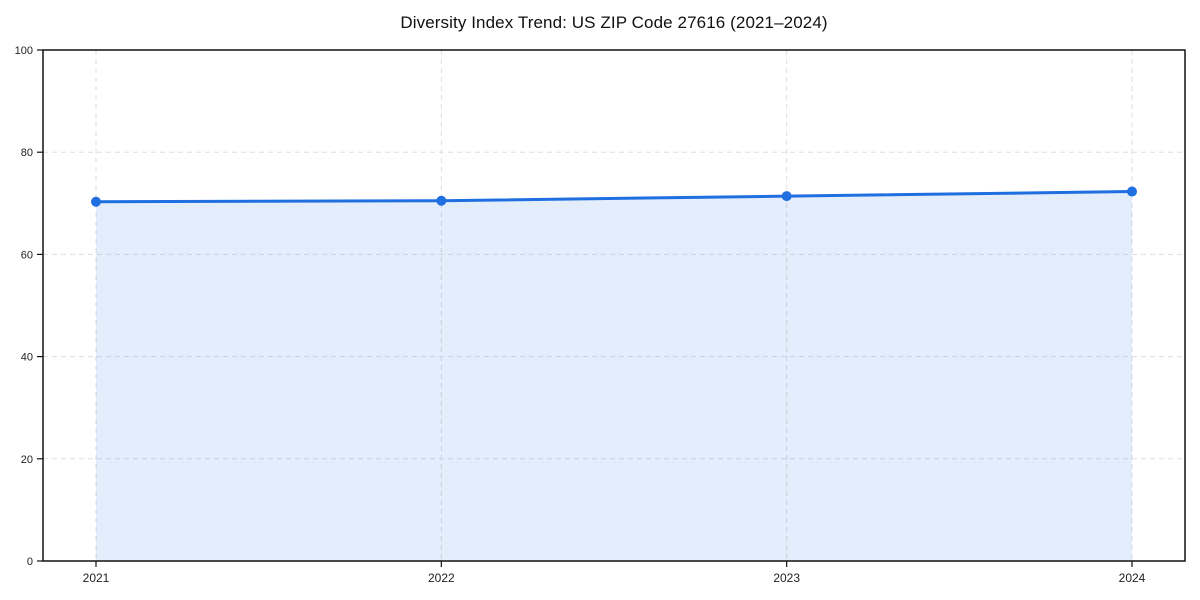 This screenshot has height=600, width=1200. What do you see at coordinates (614, 197) in the screenshot?
I see `trend-line` at bounding box center [614, 197].